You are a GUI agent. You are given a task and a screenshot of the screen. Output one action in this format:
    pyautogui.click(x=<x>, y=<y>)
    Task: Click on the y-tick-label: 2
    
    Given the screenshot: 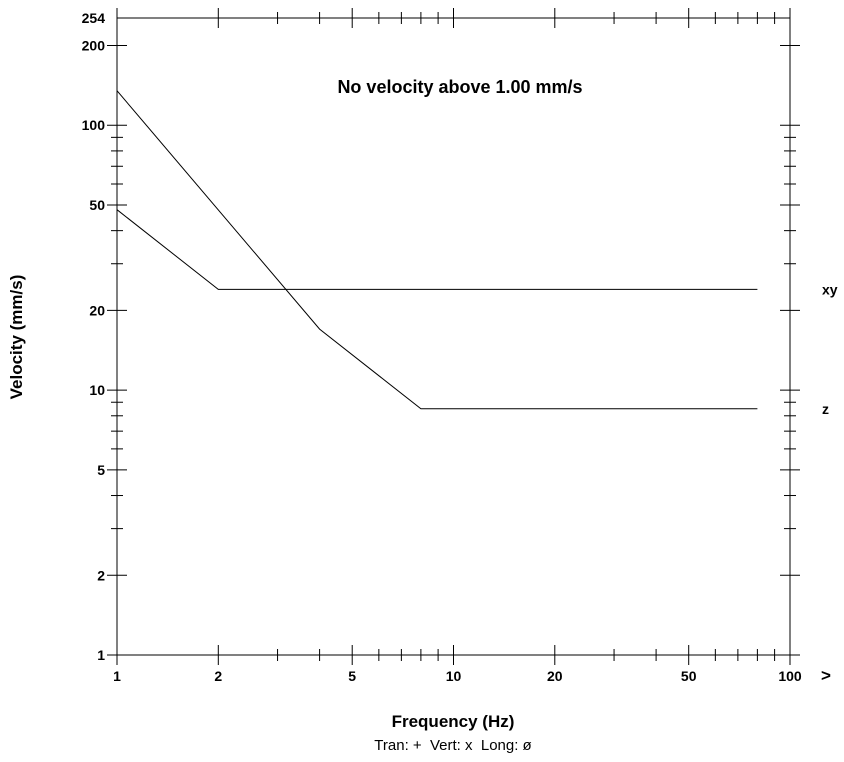 What is the action you would take?
    pyautogui.click(x=101, y=575)
    